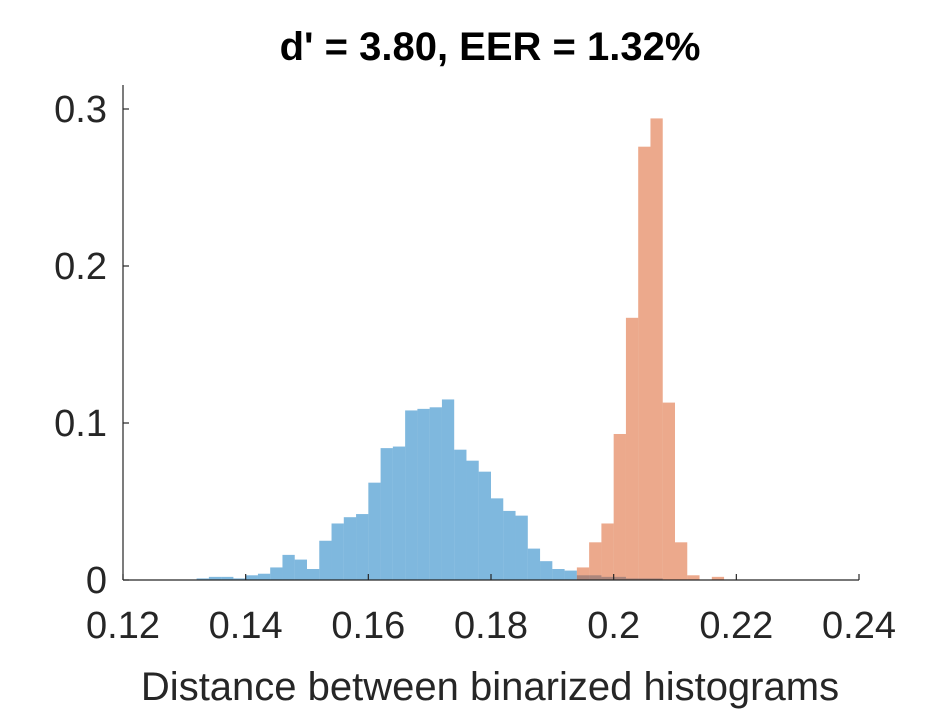 The image size is (952, 714). Describe the element at coordinates (490, 687) in the screenshot. I see `x-axis-label: Distance between binarized histograms` at that location.